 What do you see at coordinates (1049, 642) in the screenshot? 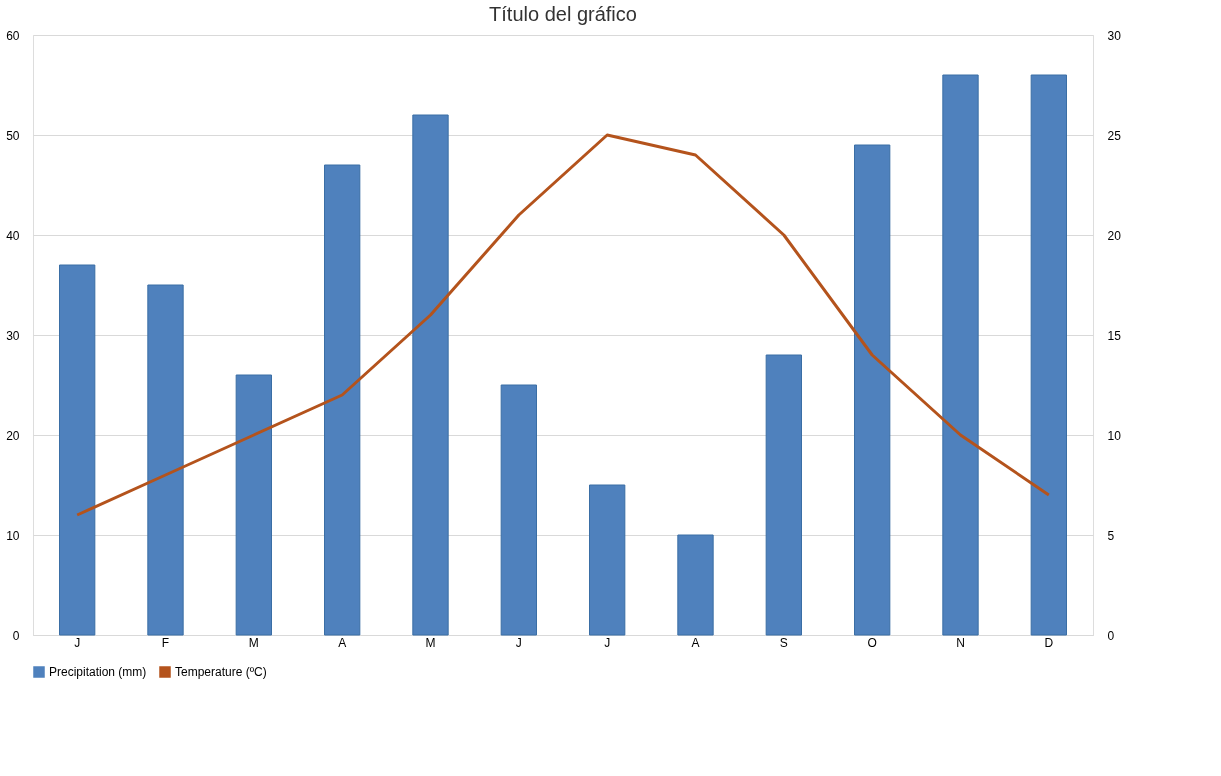
I see `x-tick-label: D` at bounding box center [1049, 642].